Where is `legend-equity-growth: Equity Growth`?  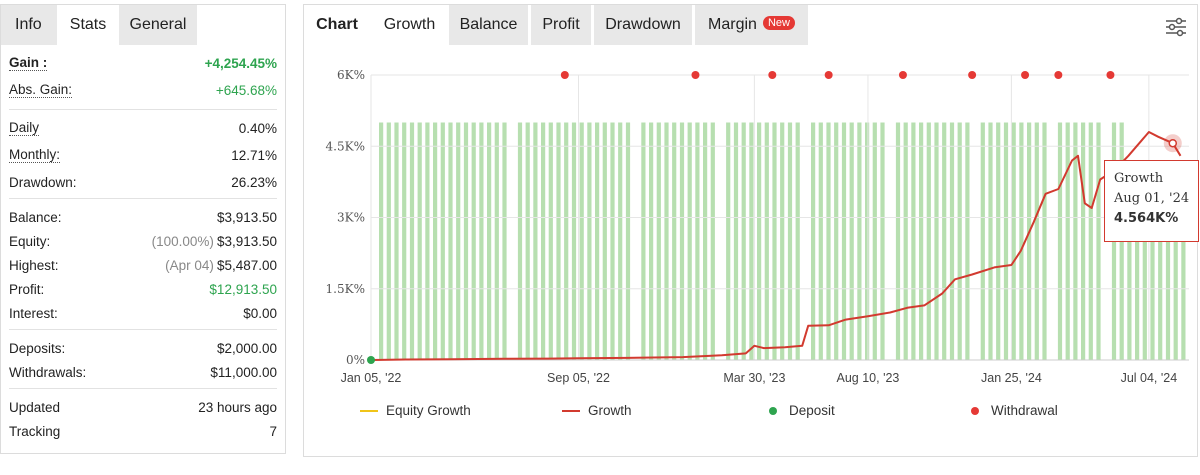 legend-equity-growth: Equity Growth is located at coordinates (415, 410).